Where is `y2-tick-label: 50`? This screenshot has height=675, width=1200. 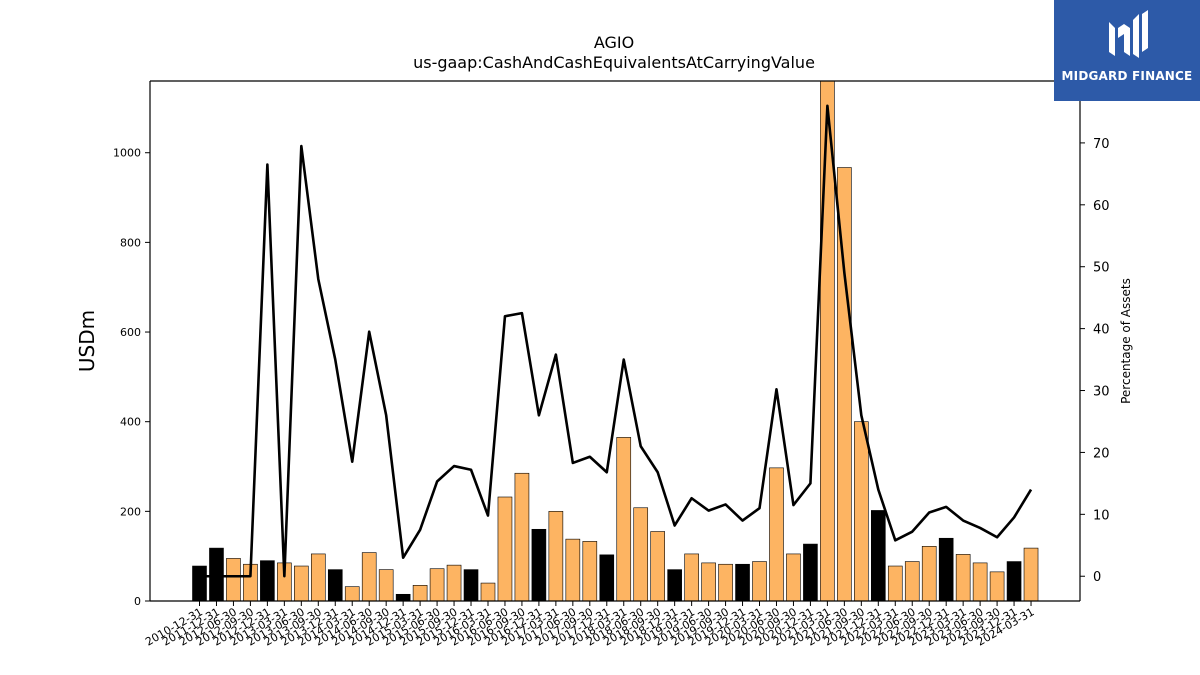 y2-tick-label: 50 is located at coordinates (1101, 268).